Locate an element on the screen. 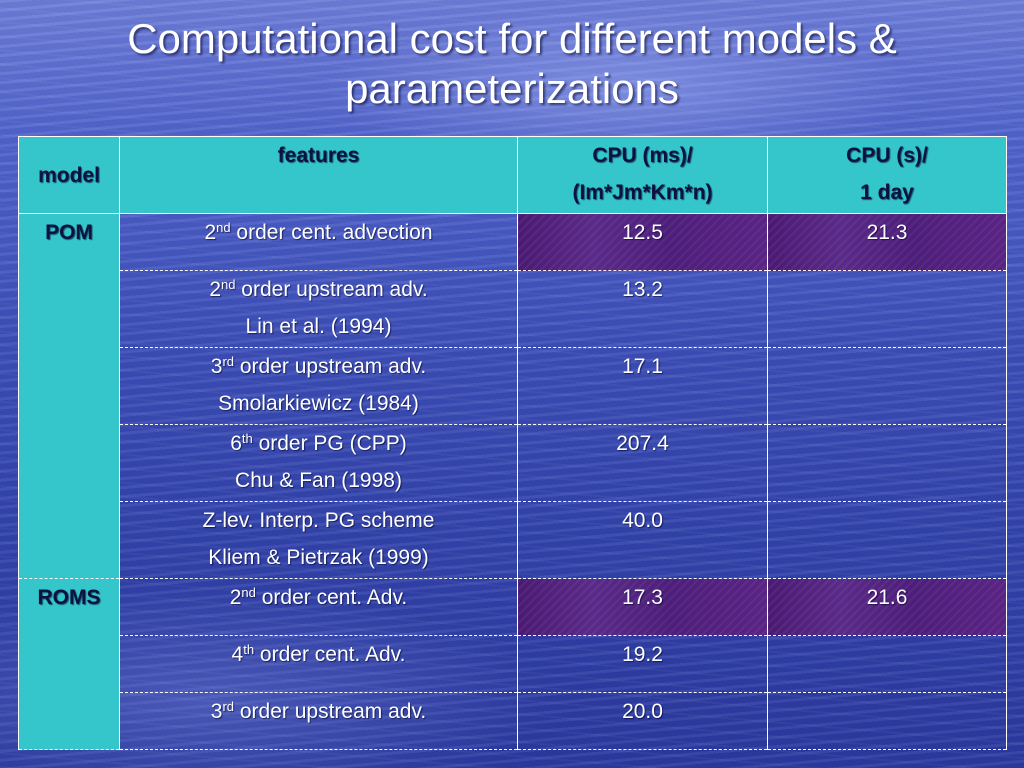 Image resolution: width=1024 pixels, height=768 pixels. header-cpu-ms: CPU (ms)/ (Im*Jm*Km*n) is located at coordinates (642, 175).